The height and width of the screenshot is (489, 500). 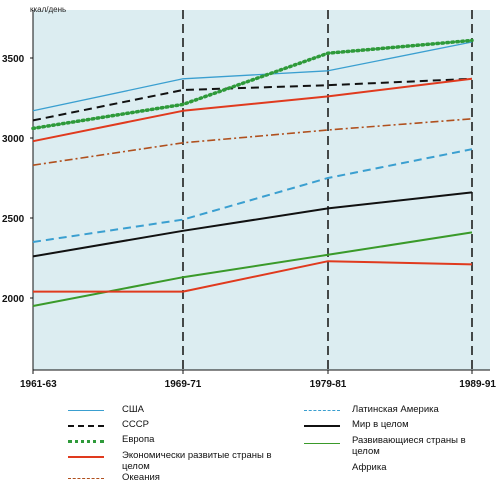 What do you see at coordinates (38, 384) in the screenshot?
I see `x-tick-label-1961-63: 1961-63` at bounding box center [38, 384].